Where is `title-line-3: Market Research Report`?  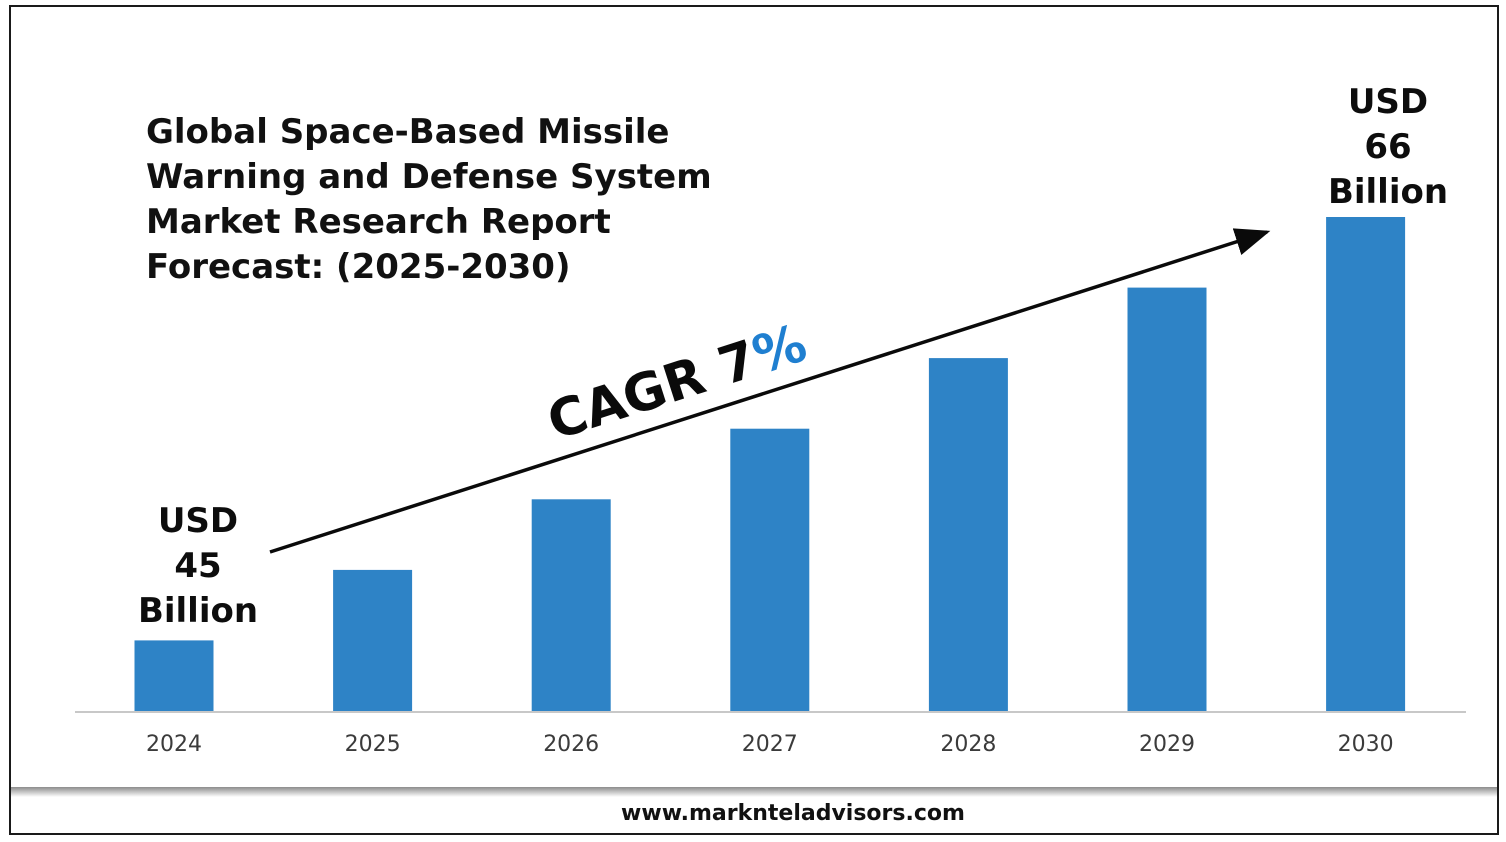 title-line-3: Market Research Report is located at coordinates (378, 222).